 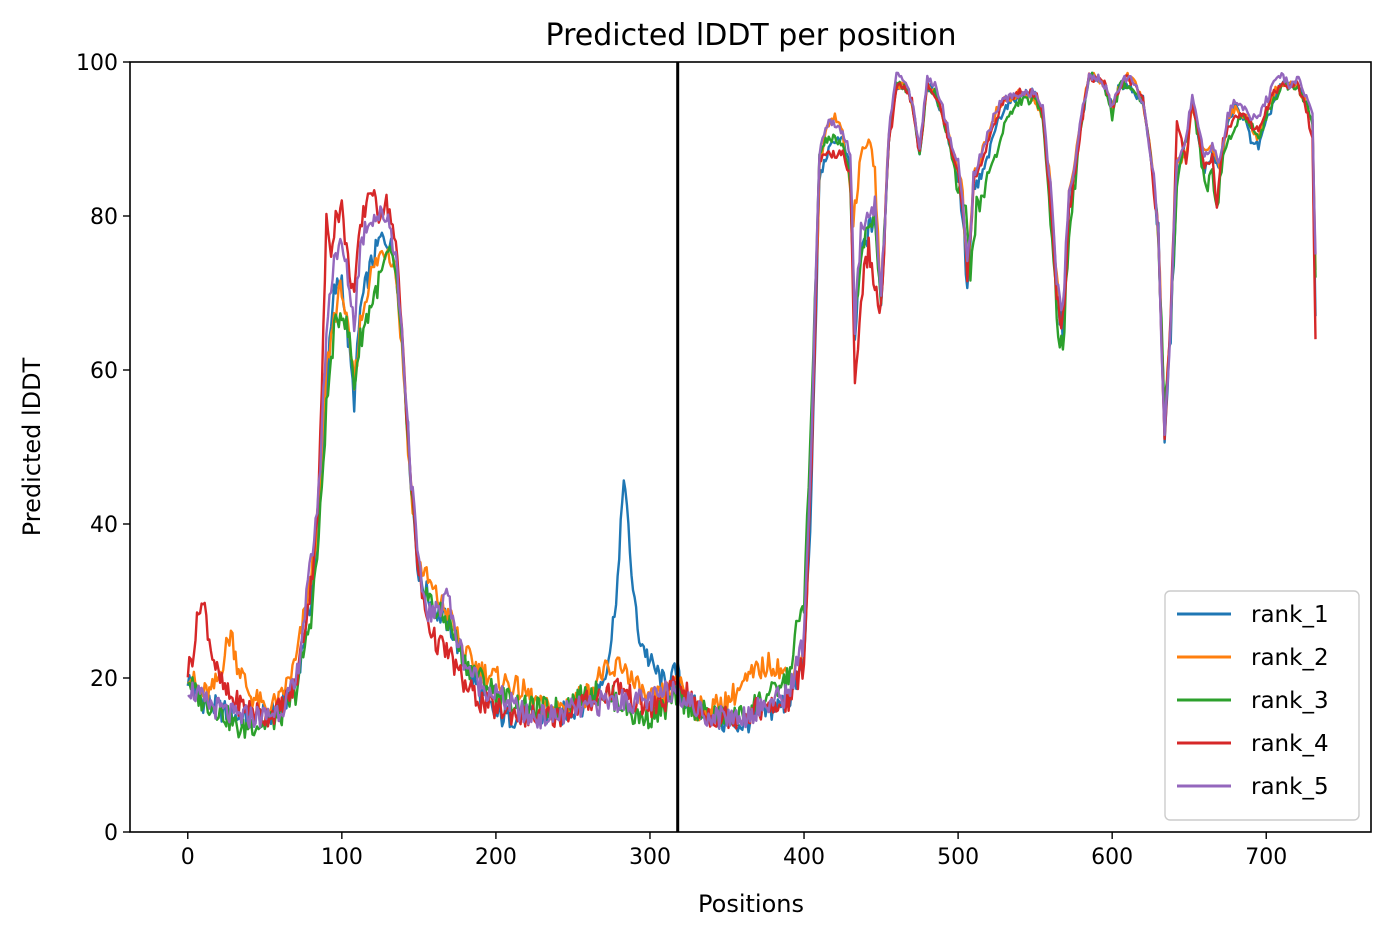 What do you see at coordinates (1290, 744) in the screenshot?
I see `legend-label-rank_4: rank_4` at bounding box center [1290, 744].